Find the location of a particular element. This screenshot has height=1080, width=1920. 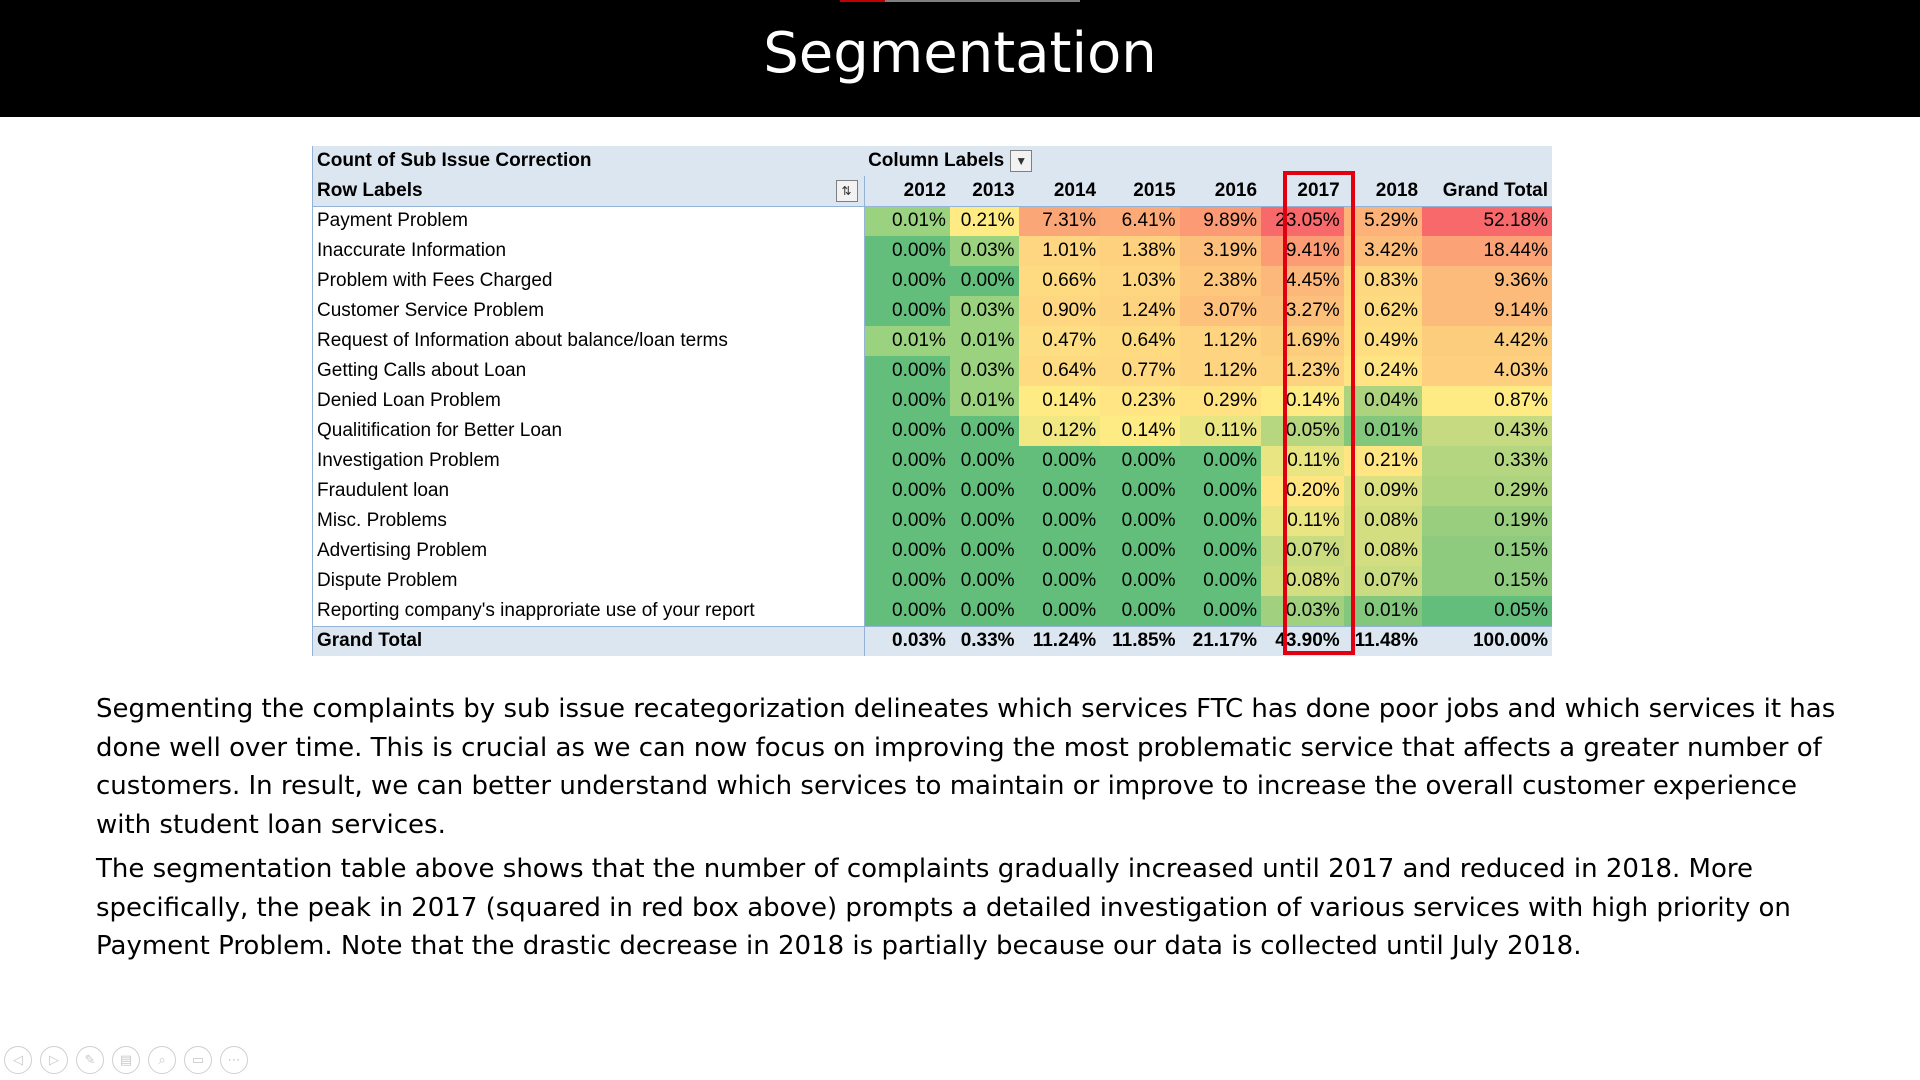

cell-grand-total: 0.05% is located at coordinates (1487, 611).